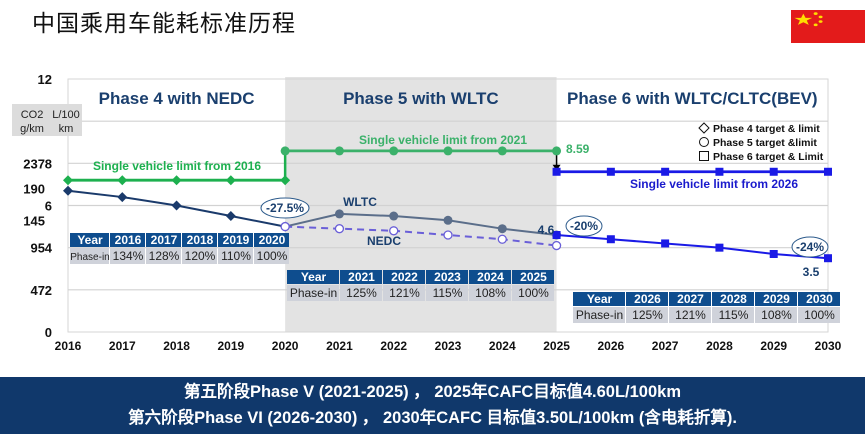 The image size is (865, 438). What do you see at coordinates (66, 129) in the screenshot?
I see `unit-l100km-label: km` at bounding box center [66, 129].